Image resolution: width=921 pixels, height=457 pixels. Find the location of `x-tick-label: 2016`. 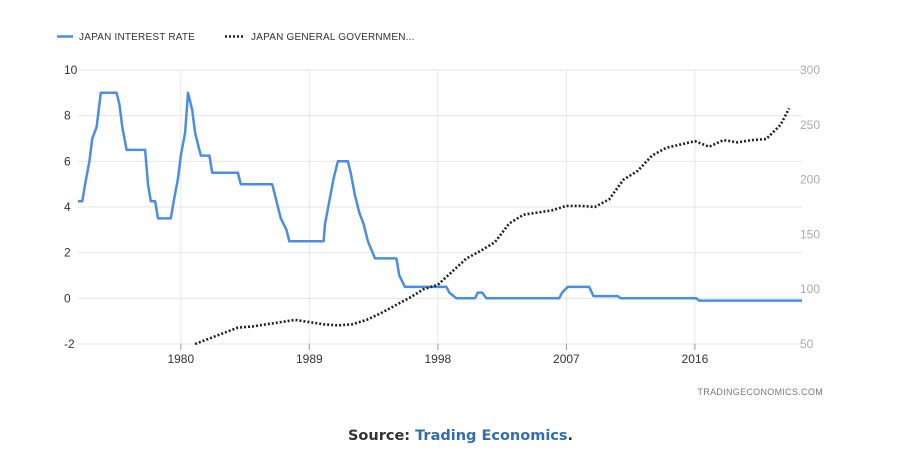

x-tick-label: 2016 is located at coordinates (695, 359).